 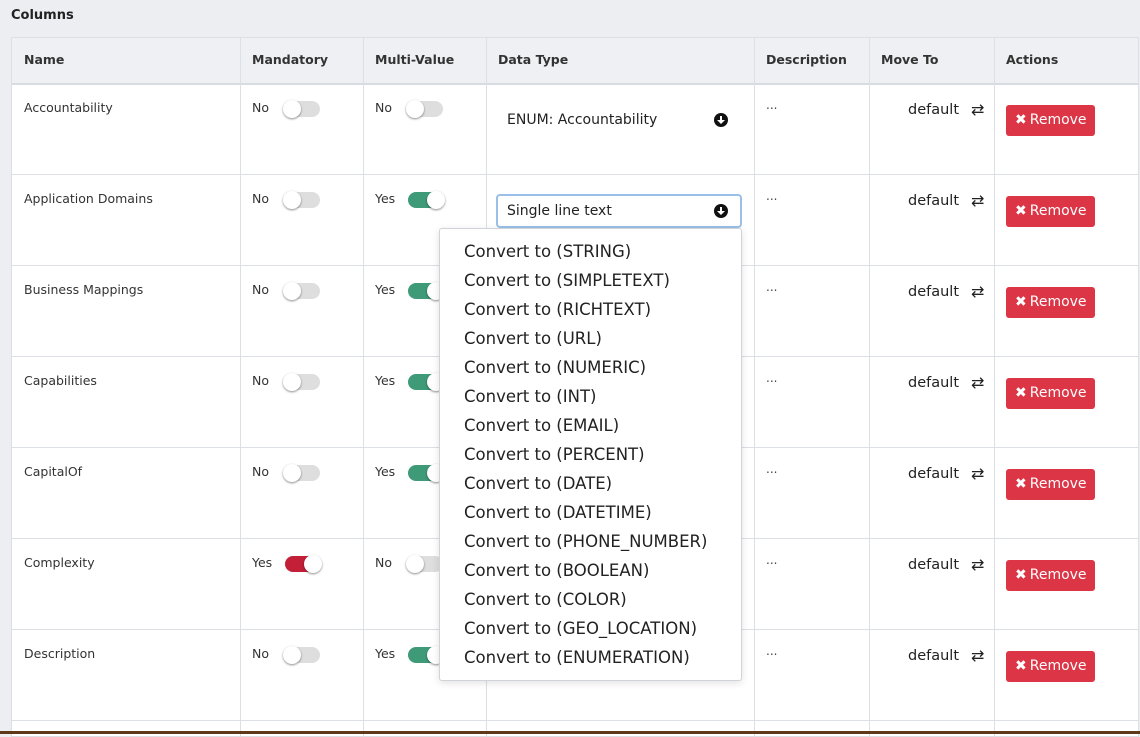 I want to click on remove-label: Remove, so click(x=1058, y=211).